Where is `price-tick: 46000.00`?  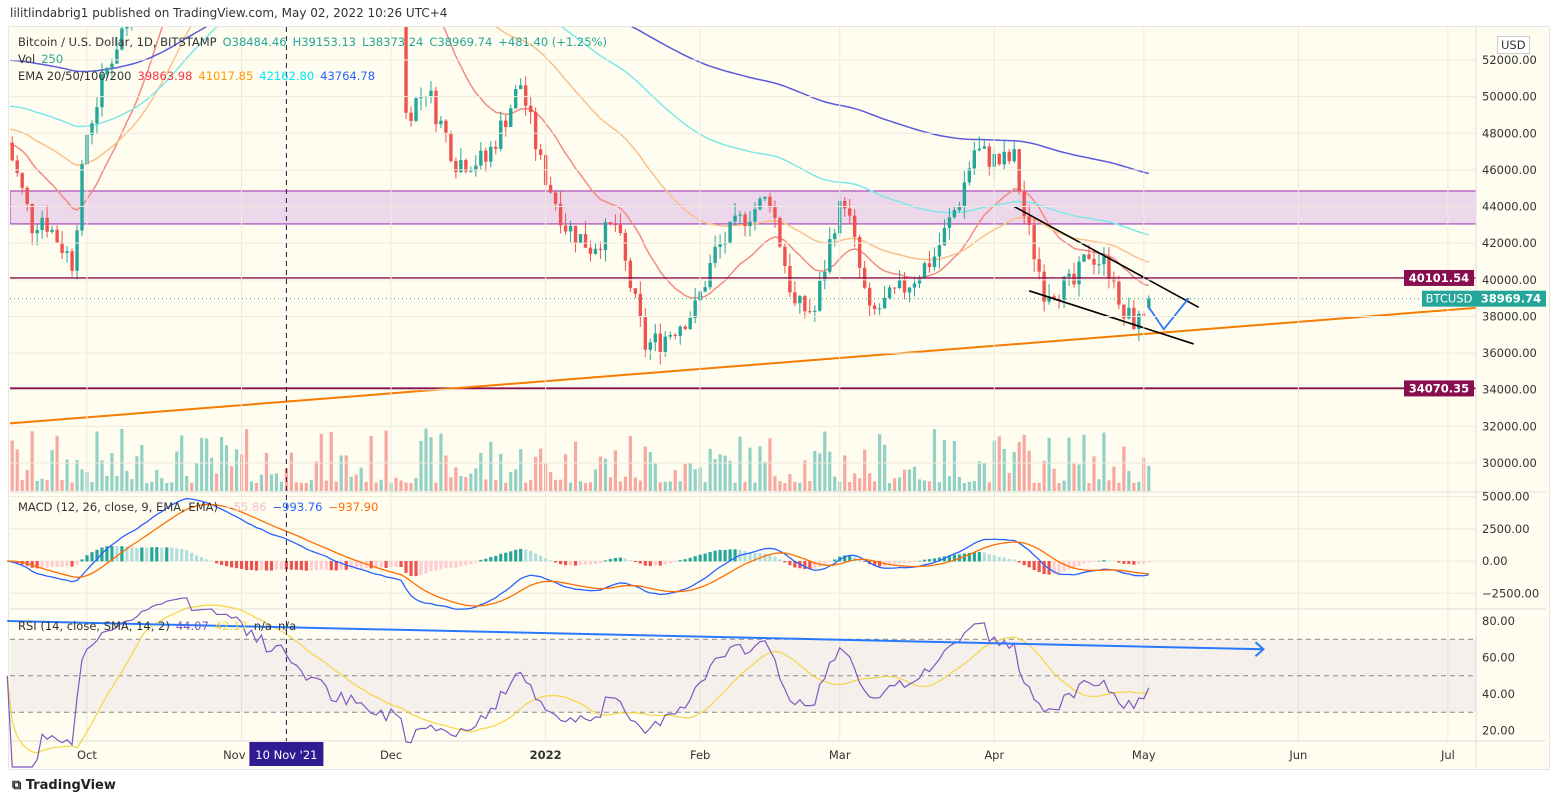
price-tick: 46000.00 is located at coordinates (1509, 170).